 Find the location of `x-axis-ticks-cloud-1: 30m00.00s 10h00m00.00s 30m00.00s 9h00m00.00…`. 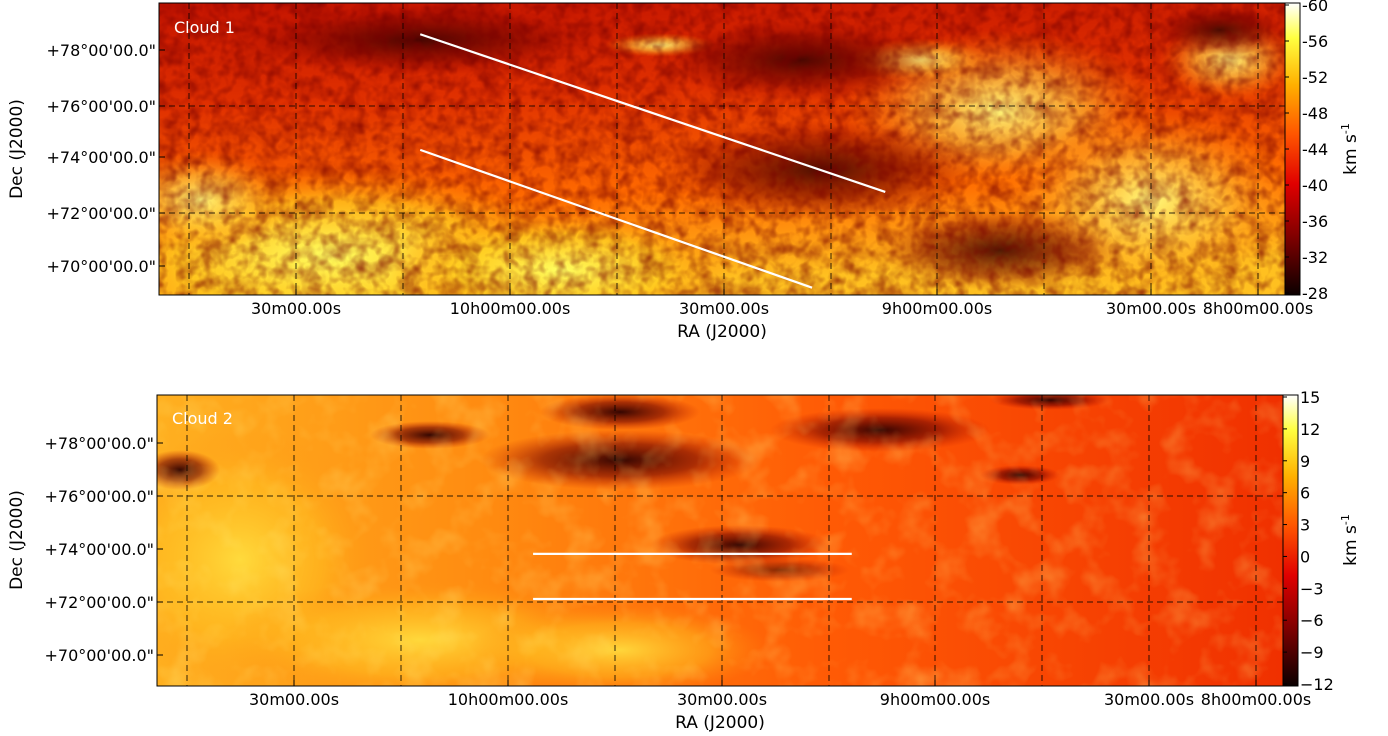

x-axis-ticks-cloud-1: 30m00.00s 10h00m00.00s 30m00.00s 9h00m00.00… is located at coordinates (782, 303).